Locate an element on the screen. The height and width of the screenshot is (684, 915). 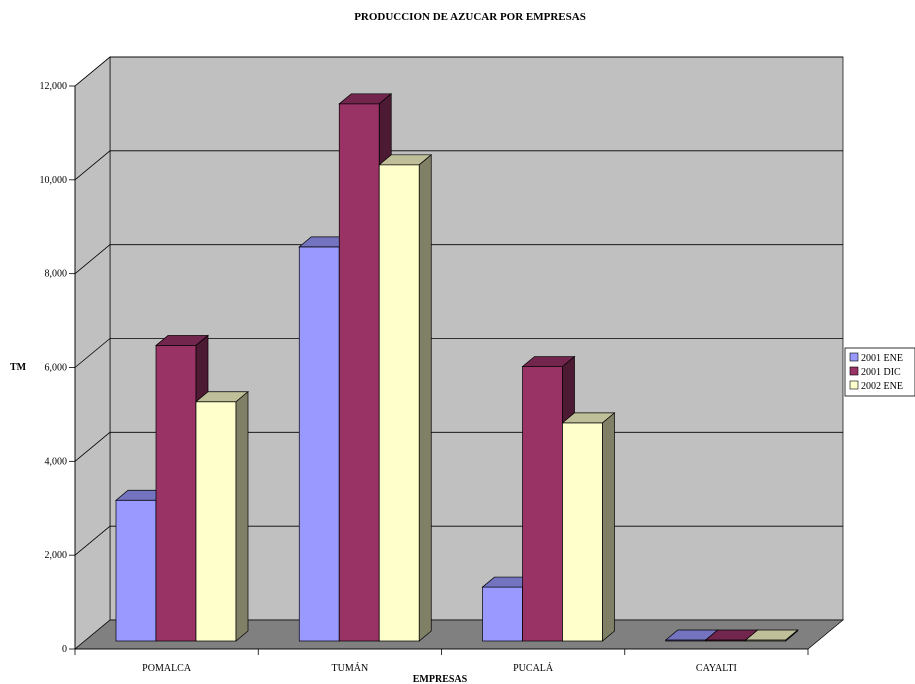
legend: 2001 ENE 2001 DIC 2002 ENE is located at coordinates (879, 372).